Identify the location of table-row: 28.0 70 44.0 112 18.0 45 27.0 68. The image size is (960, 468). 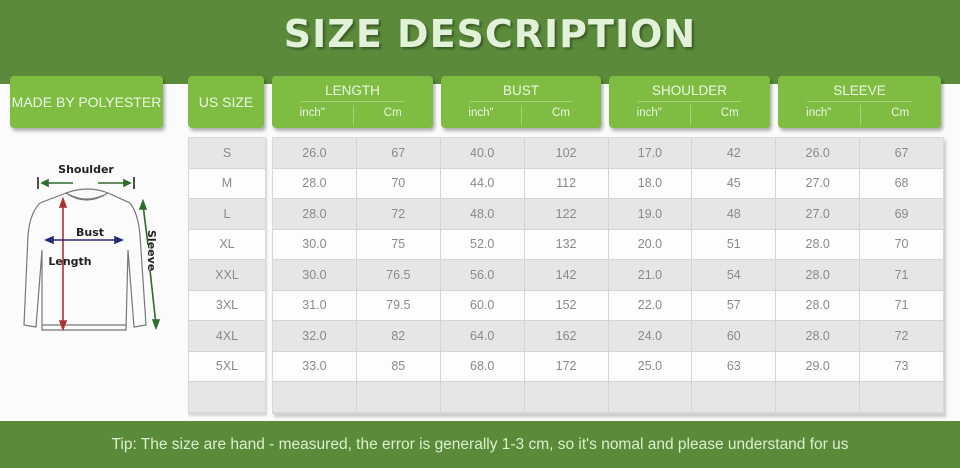
(608, 183).